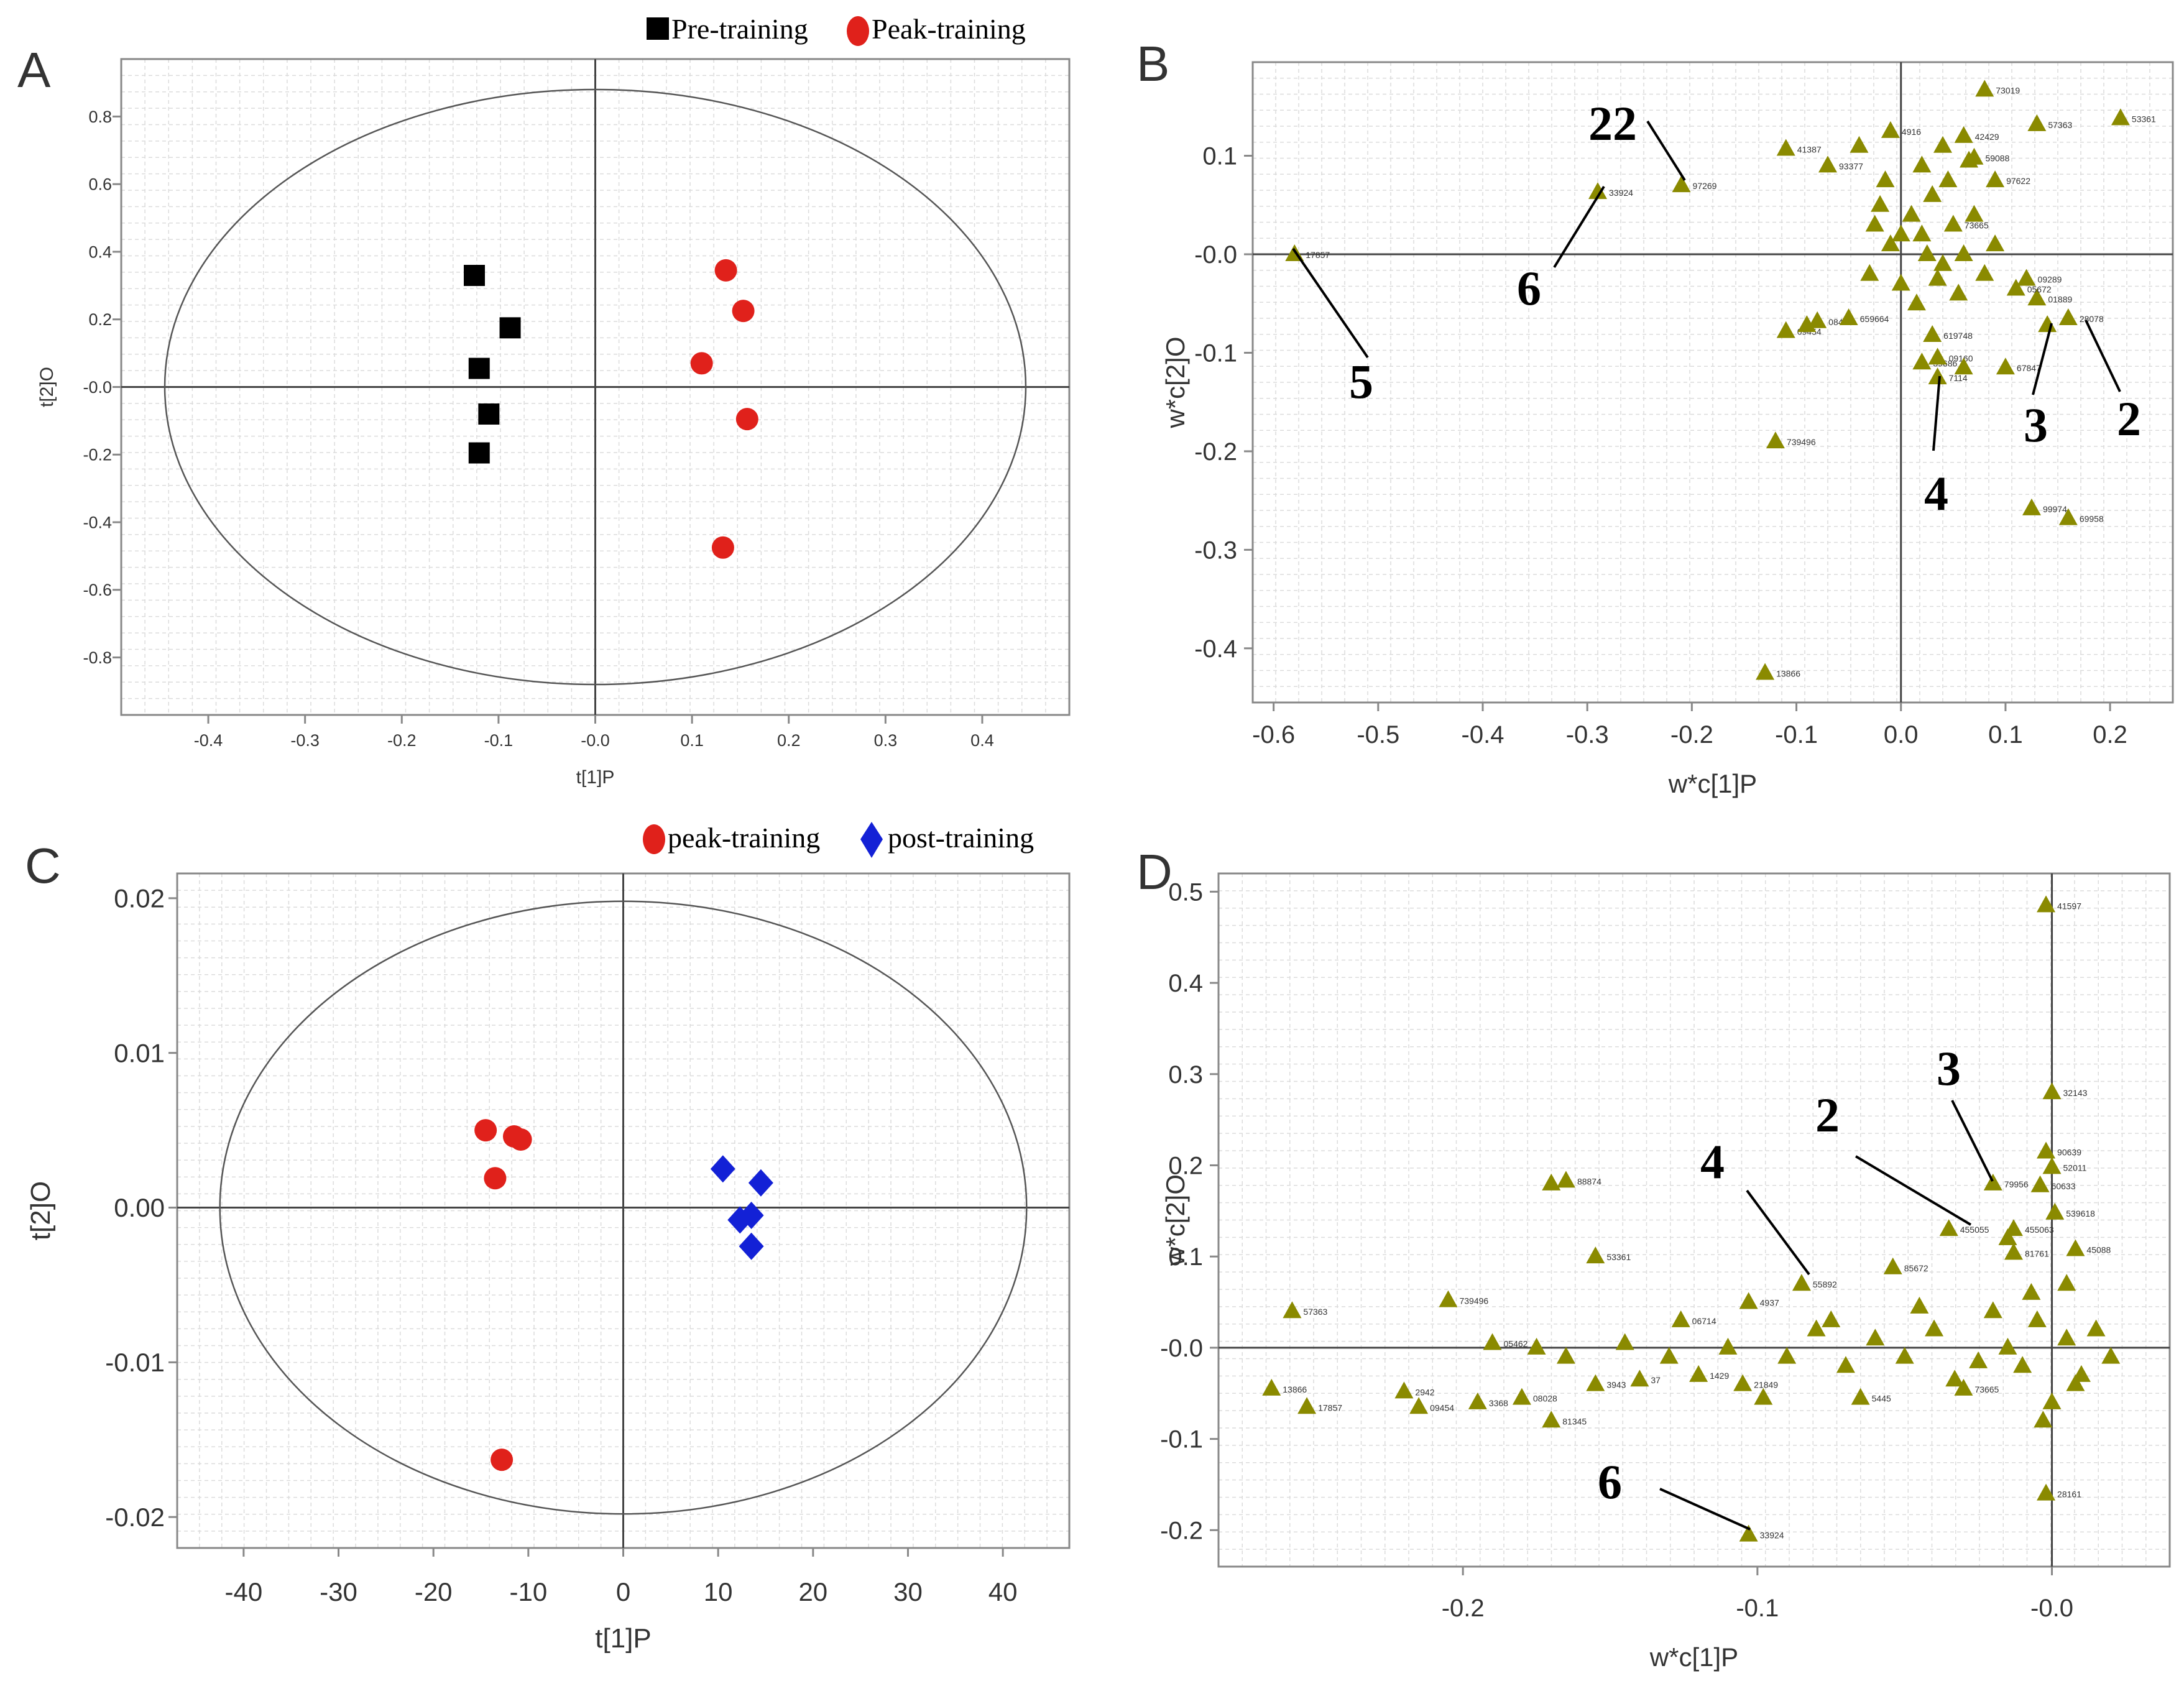 The width and height of the screenshot is (2184, 1681). I want to click on legend-a: Pre-training Peak-training, so click(836, 29).